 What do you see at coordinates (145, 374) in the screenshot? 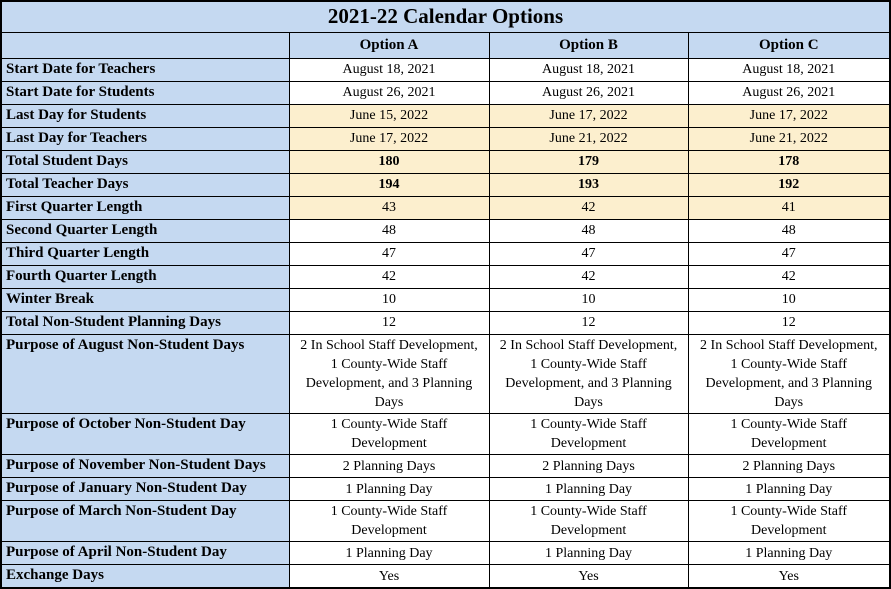
I see `row-label: Purpose of August Non-Student Days` at bounding box center [145, 374].